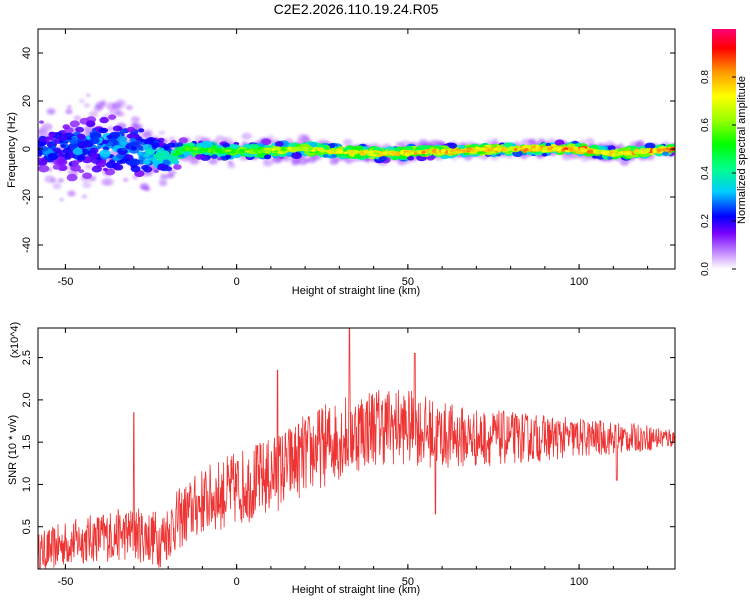  Describe the element at coordinates (408, 282) in the screenshot. I see `spectrogram-xtick-label: 50` at that location.